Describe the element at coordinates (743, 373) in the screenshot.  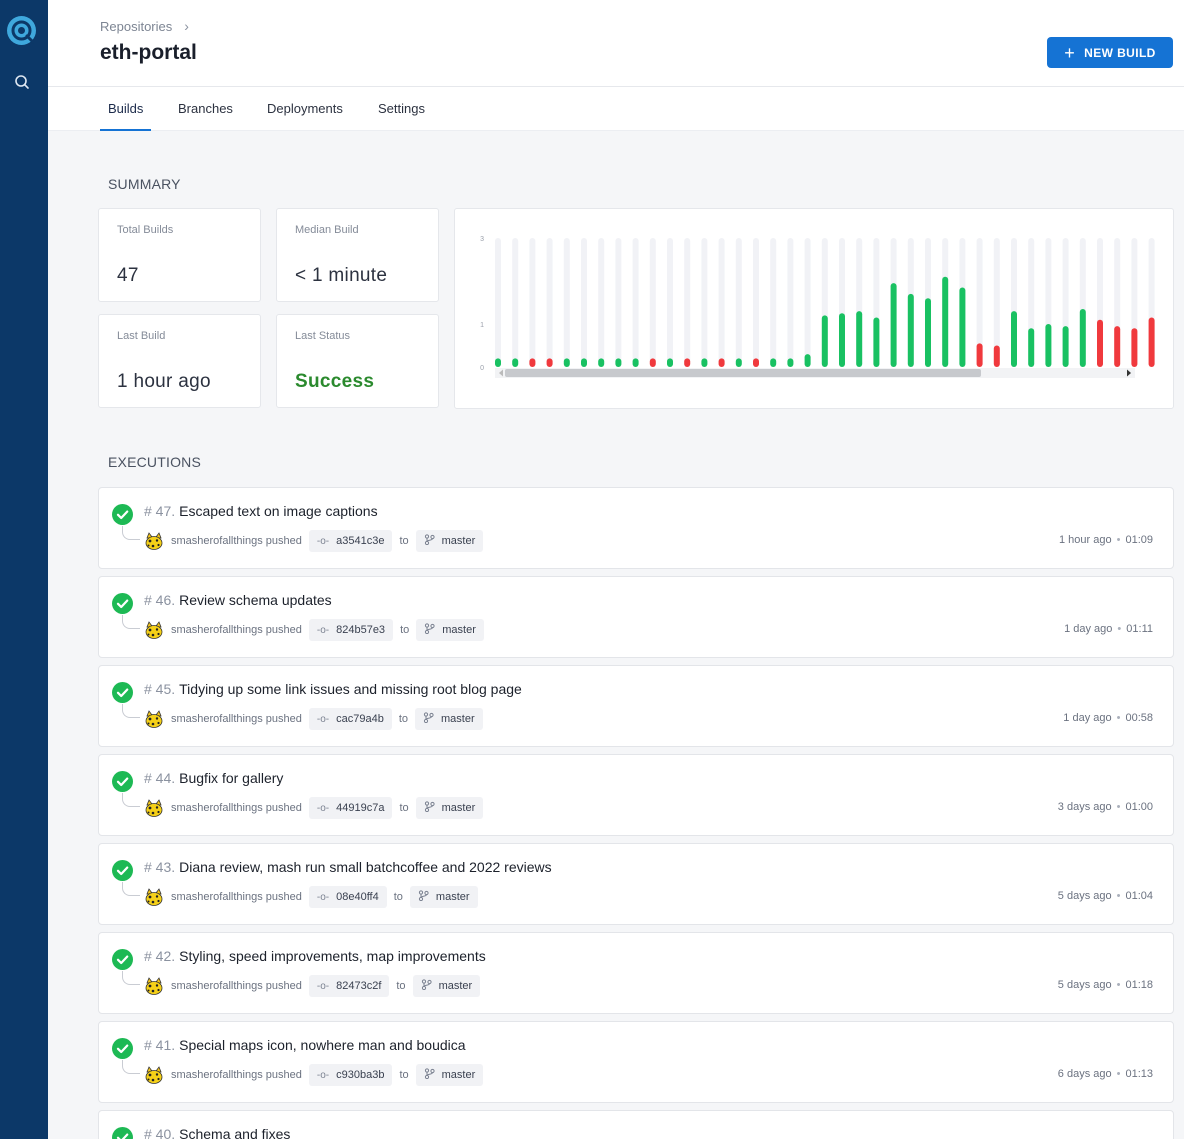
I see `chart-scrollbar-thumb` at that location.